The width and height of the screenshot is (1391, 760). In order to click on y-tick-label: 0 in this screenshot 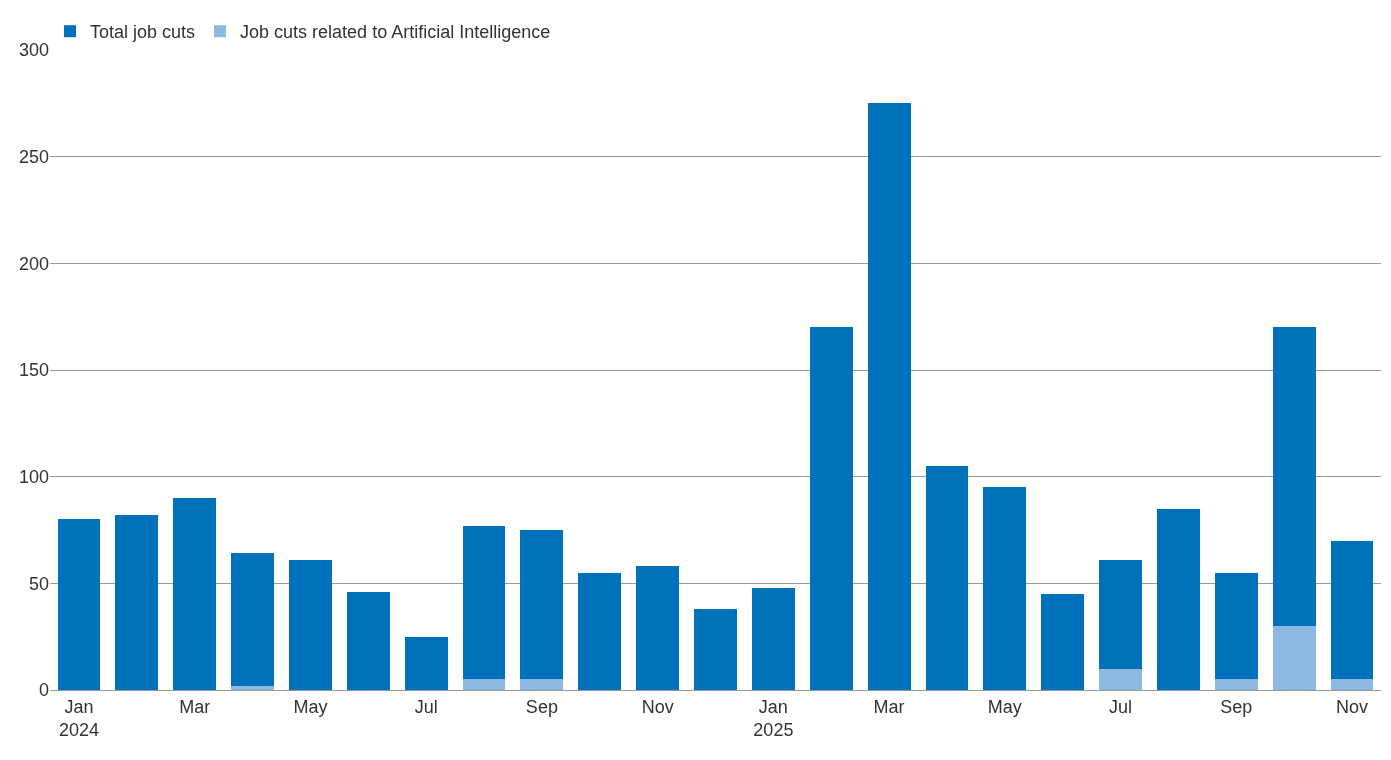, I will do `click(43, 690)`.